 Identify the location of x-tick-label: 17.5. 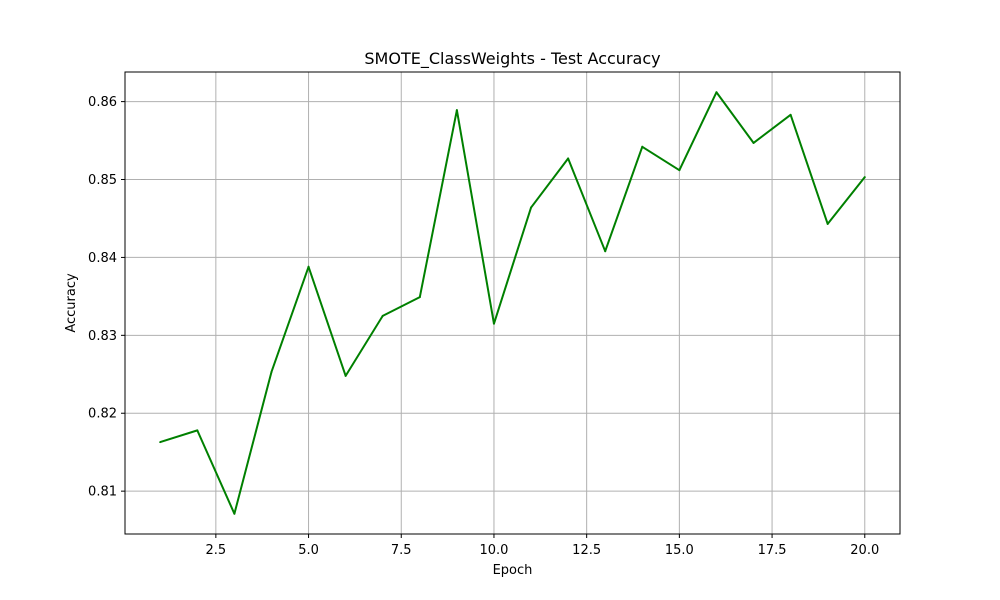
(772, 550).